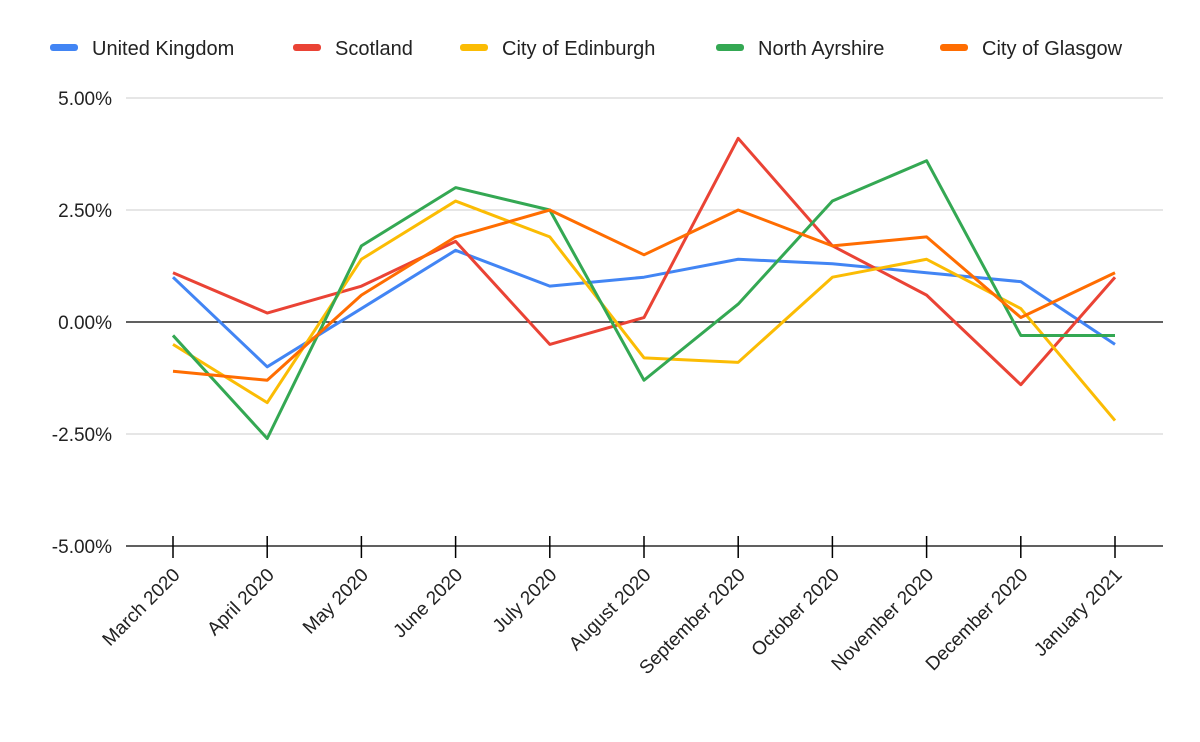  I want to click on x-tick-label: July 2020, so click(525, 601).